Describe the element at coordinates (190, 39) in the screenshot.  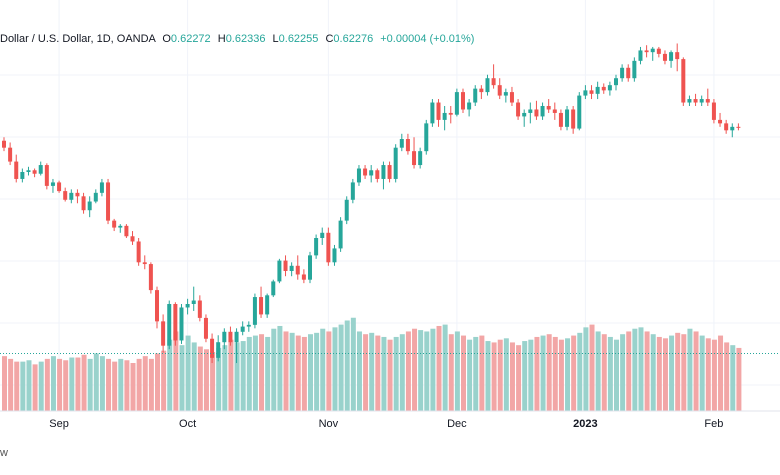
I see `open-value: 0.62272` at that location.